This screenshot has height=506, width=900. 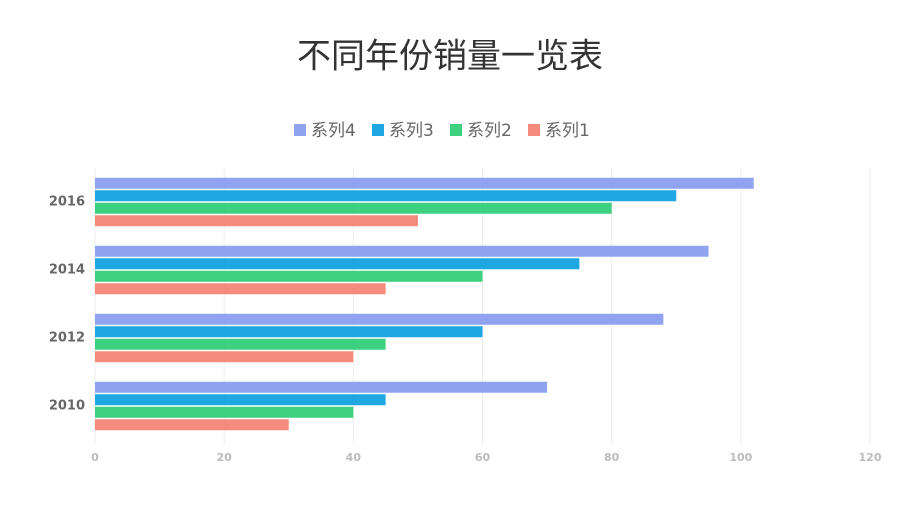 What do you see at coordinates (354, 457) in the screenshot?
I see `x-tick-label: 40` at bounding box center [354, 457].